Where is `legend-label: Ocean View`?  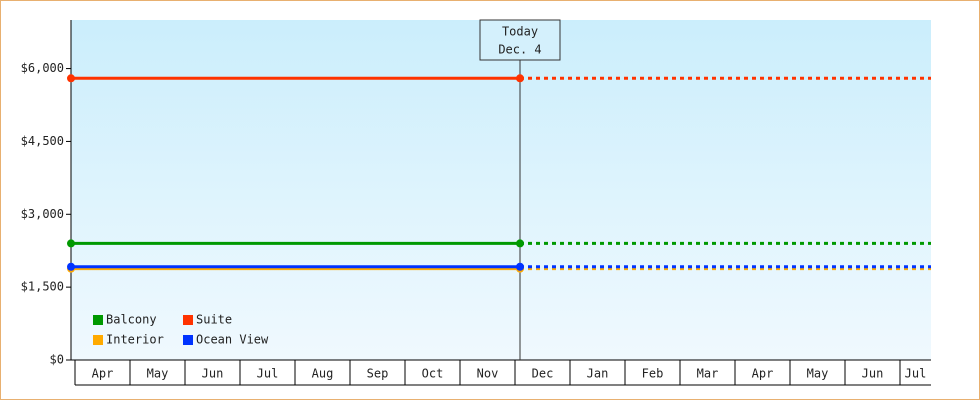
legend-label: Ocean View is located at coordinates (232, 340).